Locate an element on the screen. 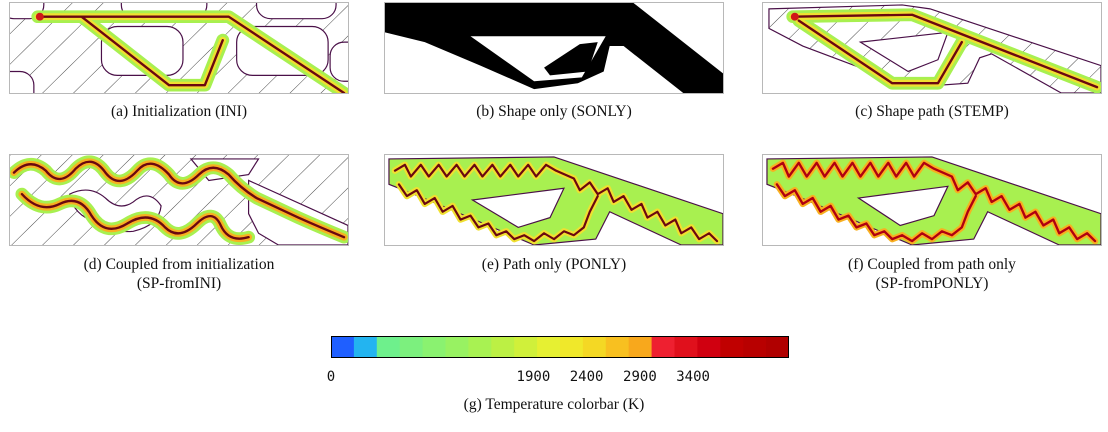 The image size is (1108, 432). panel-d-image is located at coordinates (179, 200).